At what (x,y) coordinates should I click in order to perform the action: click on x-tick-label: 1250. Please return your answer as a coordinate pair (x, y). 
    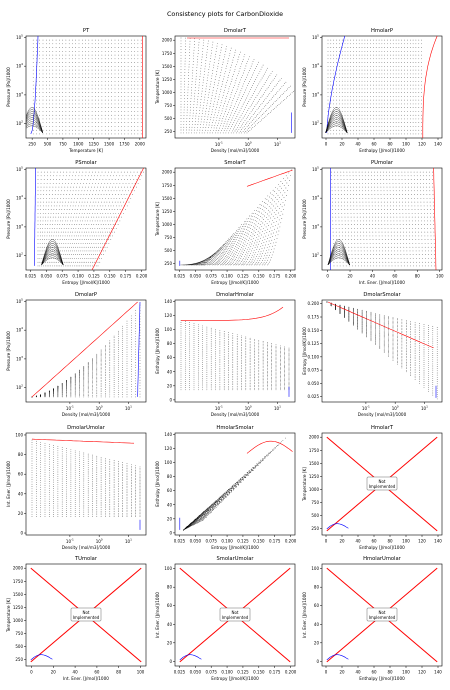
    Looking at the image, I should click on (94, 144).